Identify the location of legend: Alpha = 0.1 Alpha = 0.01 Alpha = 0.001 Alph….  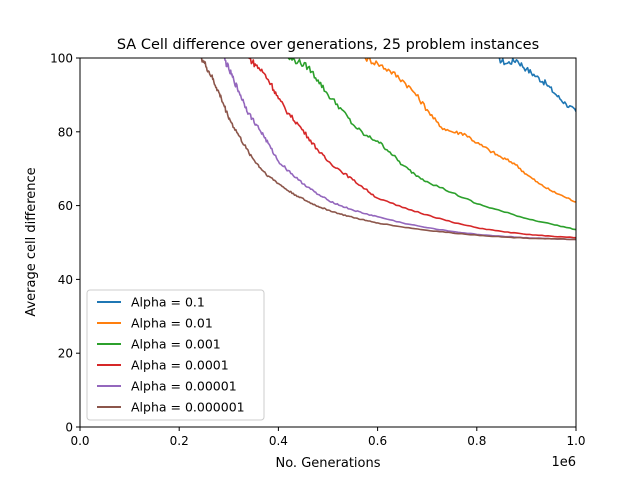
(175, 355).